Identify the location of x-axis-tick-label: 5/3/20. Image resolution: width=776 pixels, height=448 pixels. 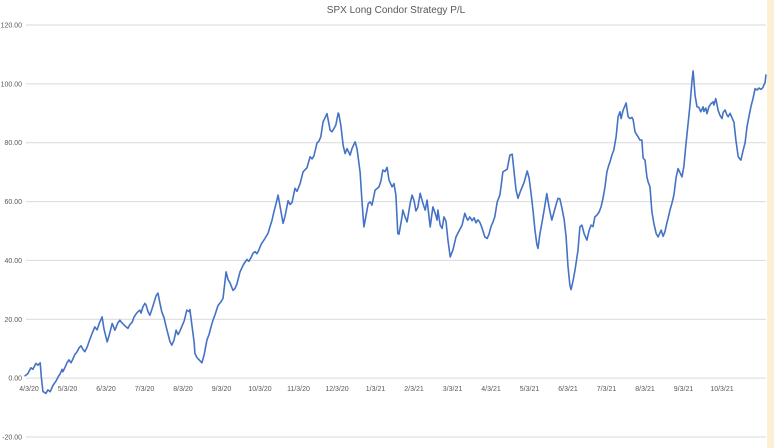
(68, 389).